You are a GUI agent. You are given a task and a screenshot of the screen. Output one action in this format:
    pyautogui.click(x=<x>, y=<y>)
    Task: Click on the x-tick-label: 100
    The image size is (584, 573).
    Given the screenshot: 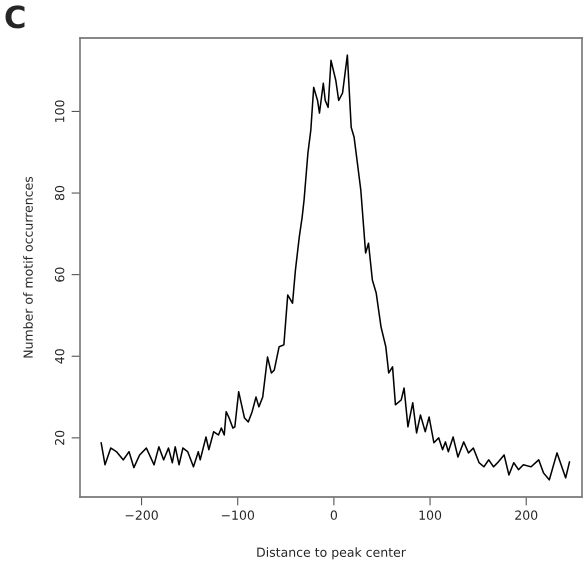 What is the action you would take?
    pyautogui.click(x=430, y=515)
    